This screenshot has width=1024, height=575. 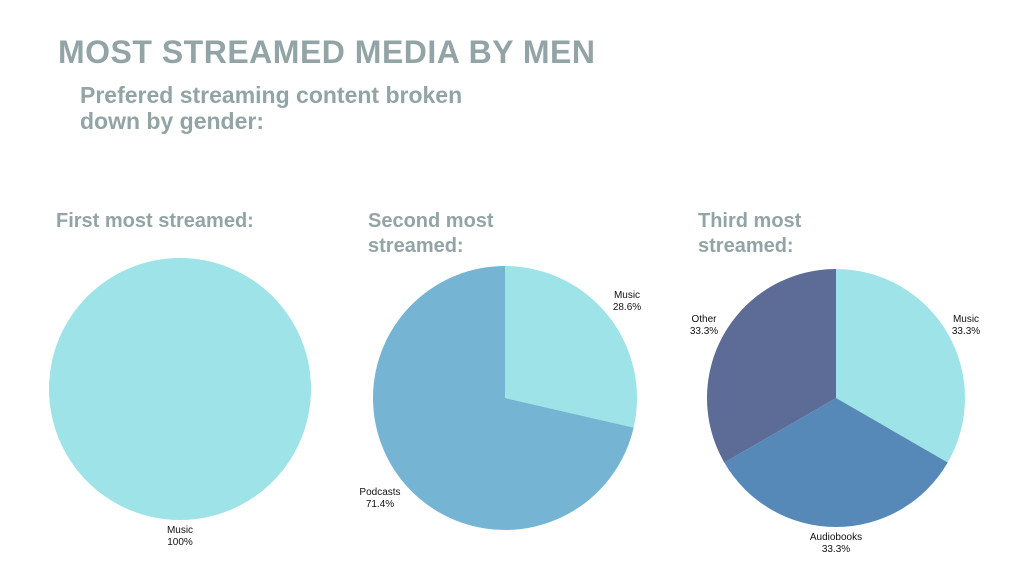 What do you see at coordinates (155, 221) in the screenshot?
I see `chart-1-title: First most streamed:` at bounding box center [155, 221].